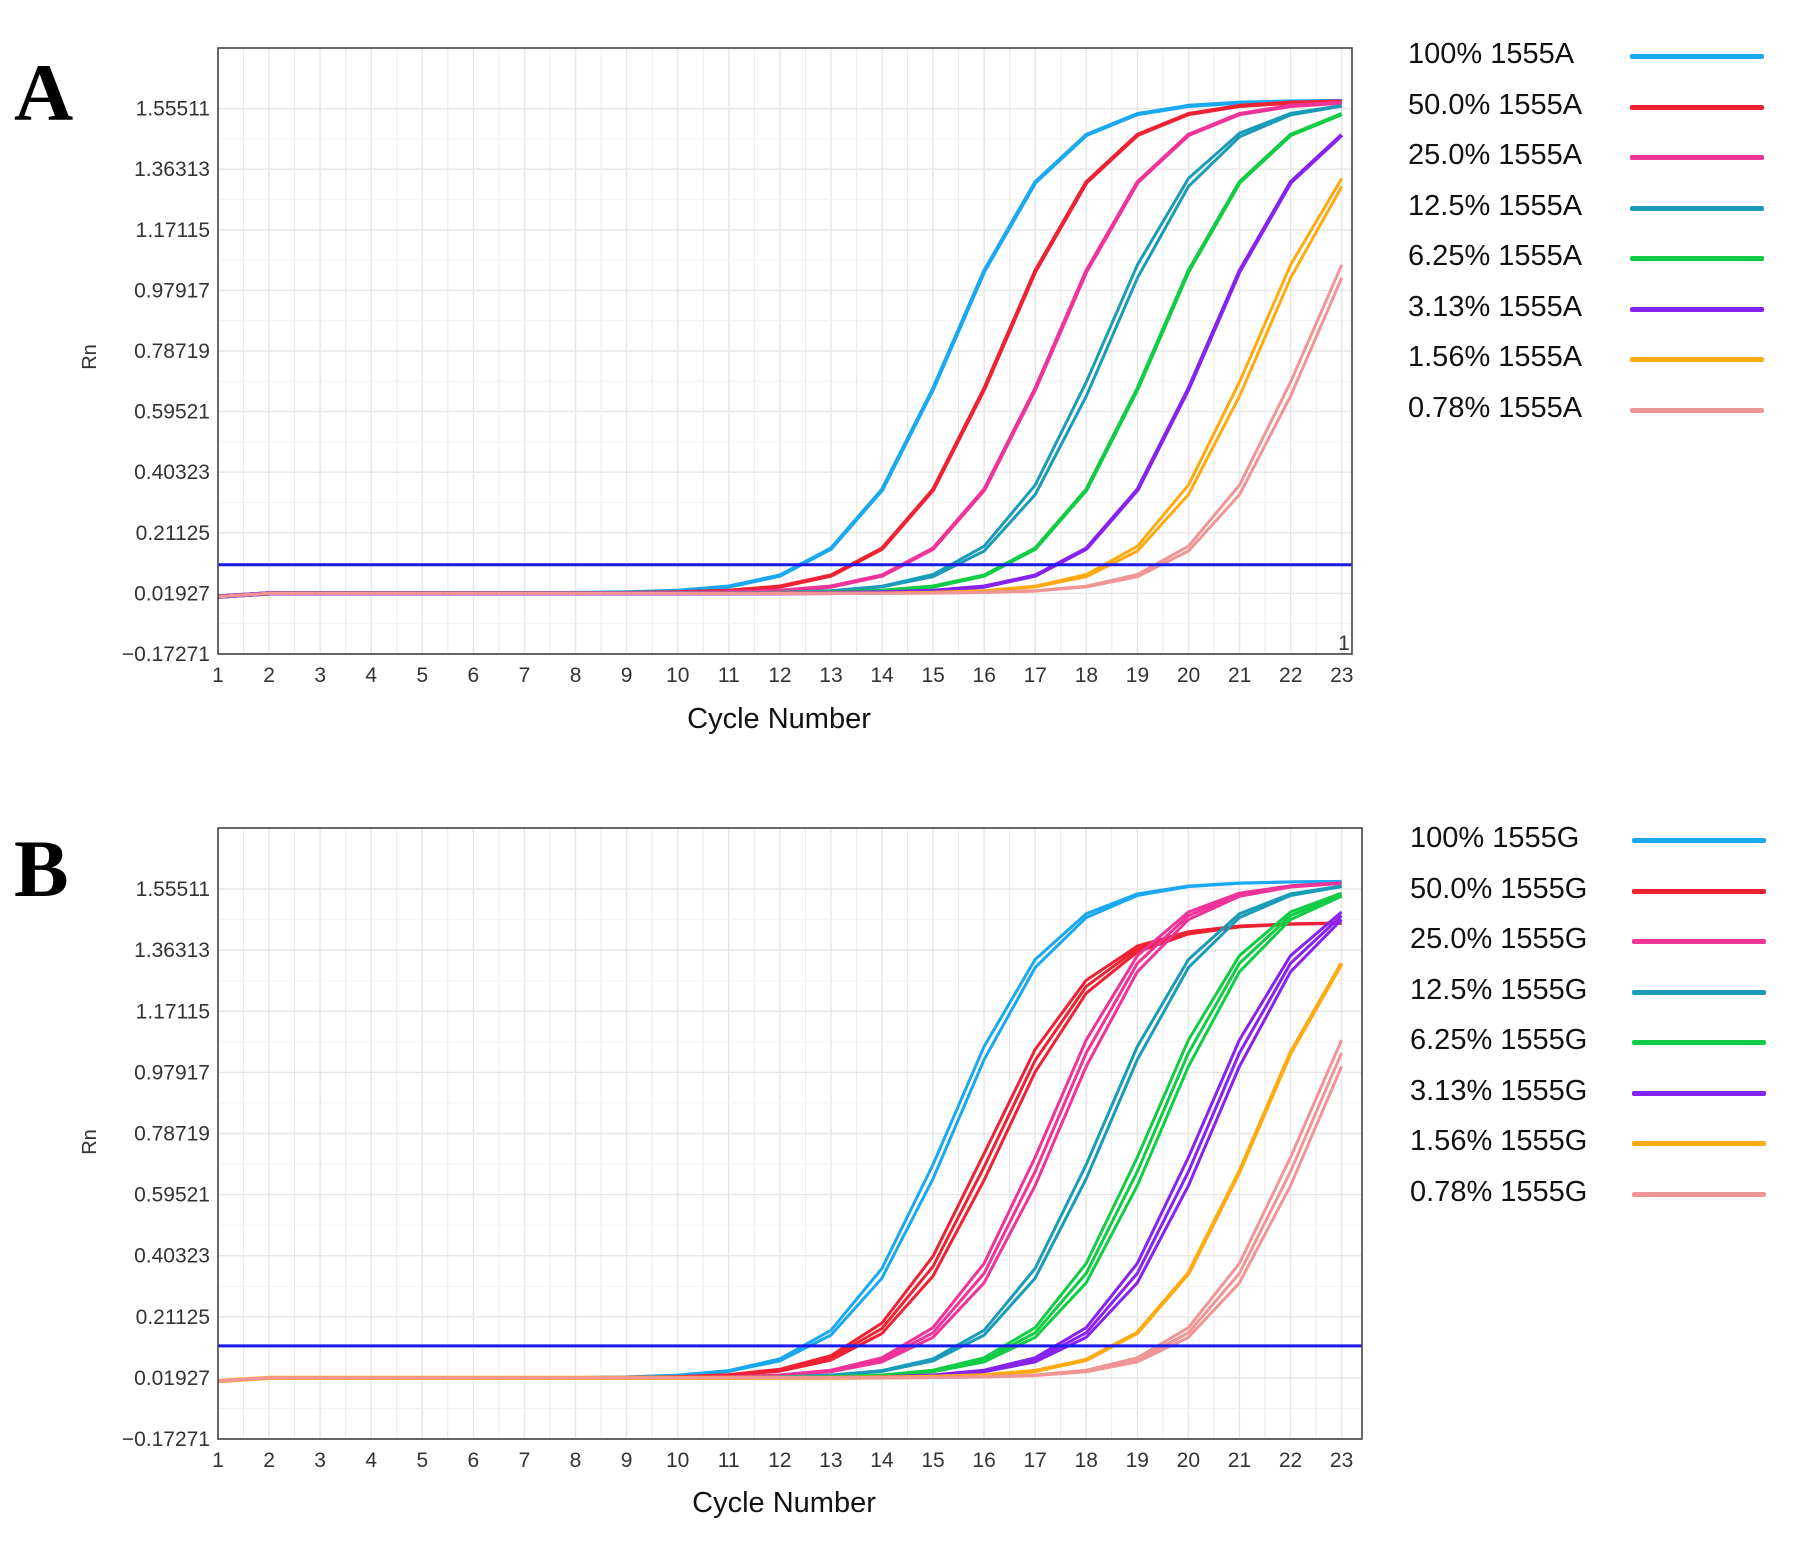 The height and width of the screenshot is (1545, 1793). What do you see at coordinates (1499, 1040) in the screenshot?
I see `legend-label: 6.25% 1555G` at bounding box center [1499, 1040].